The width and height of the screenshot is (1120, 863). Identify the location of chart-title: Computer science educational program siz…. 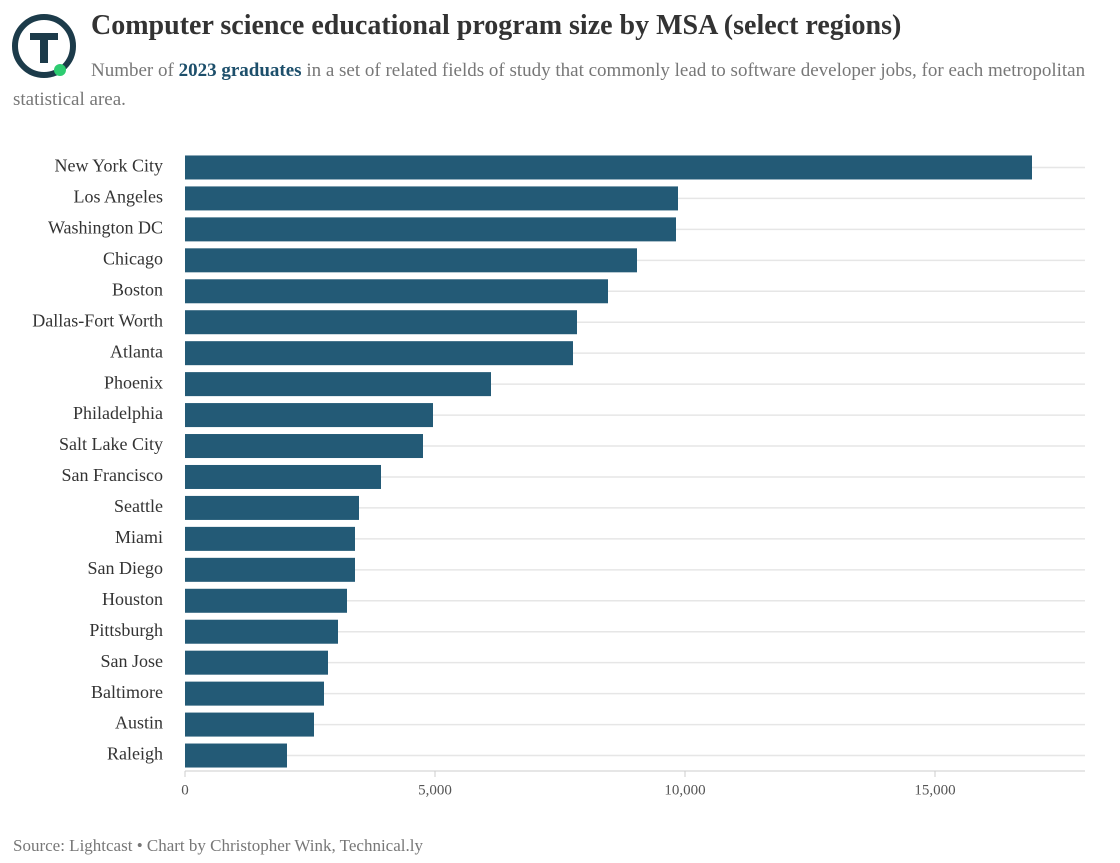
(496, 25).